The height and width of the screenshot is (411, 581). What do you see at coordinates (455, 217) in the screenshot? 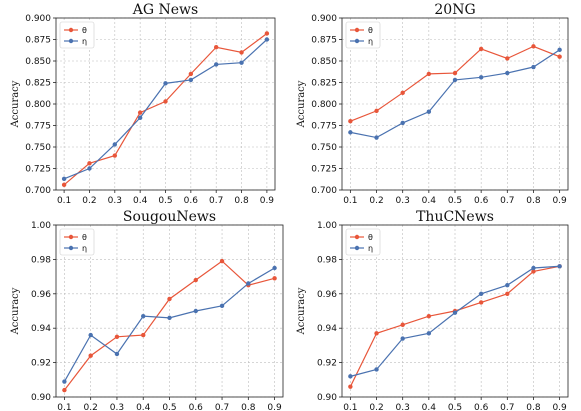
I see `chart-title: ThuCNews` at bounding box center [455, 217].